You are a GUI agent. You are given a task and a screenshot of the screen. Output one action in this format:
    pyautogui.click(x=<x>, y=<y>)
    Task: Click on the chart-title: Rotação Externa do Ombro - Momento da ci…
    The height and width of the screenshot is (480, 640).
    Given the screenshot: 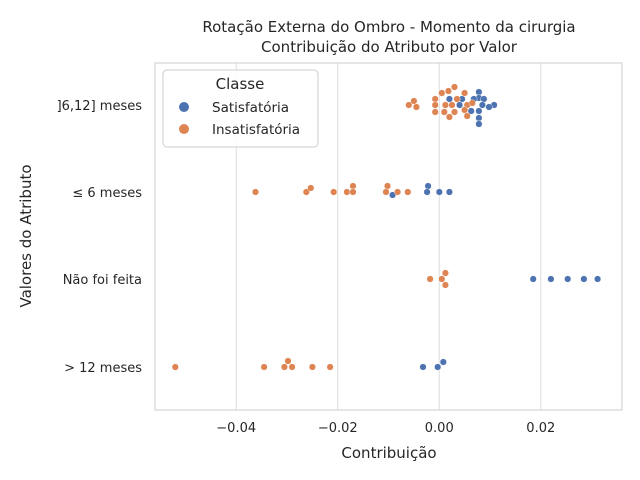 What is the action you would take?
    pyautogui.click(x=388, y=27)
    